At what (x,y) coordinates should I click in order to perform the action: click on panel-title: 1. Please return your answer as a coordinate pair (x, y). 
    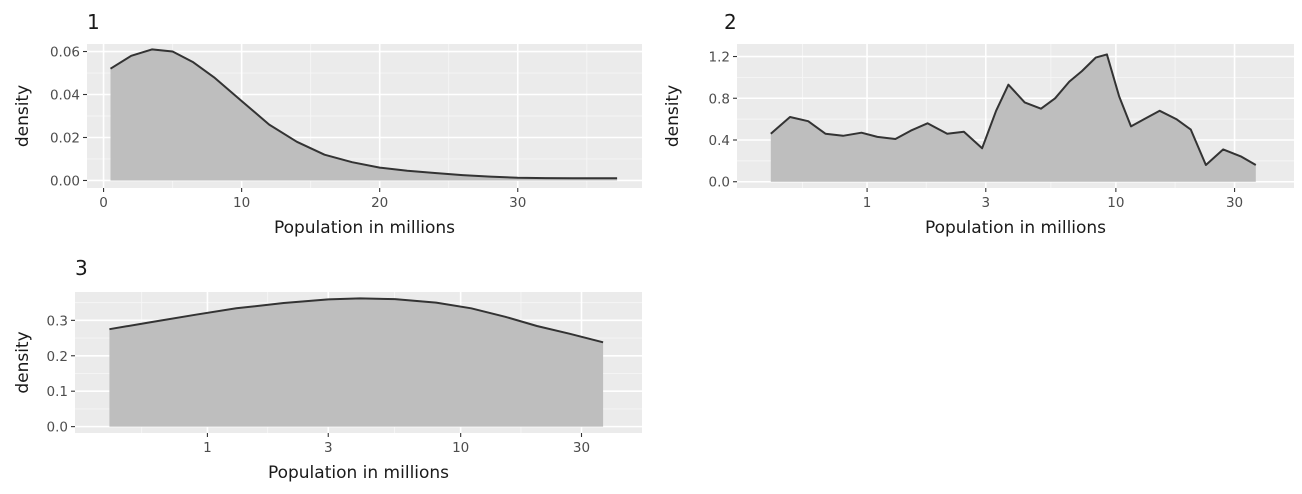
    Looking at the image, I should click on (93, 22).